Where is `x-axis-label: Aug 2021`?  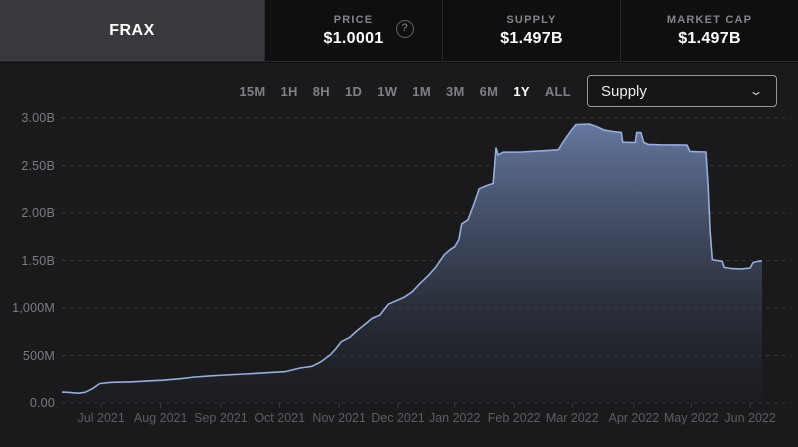
x-axis-label: Aug 2021 is located at coordinates (160, 418).